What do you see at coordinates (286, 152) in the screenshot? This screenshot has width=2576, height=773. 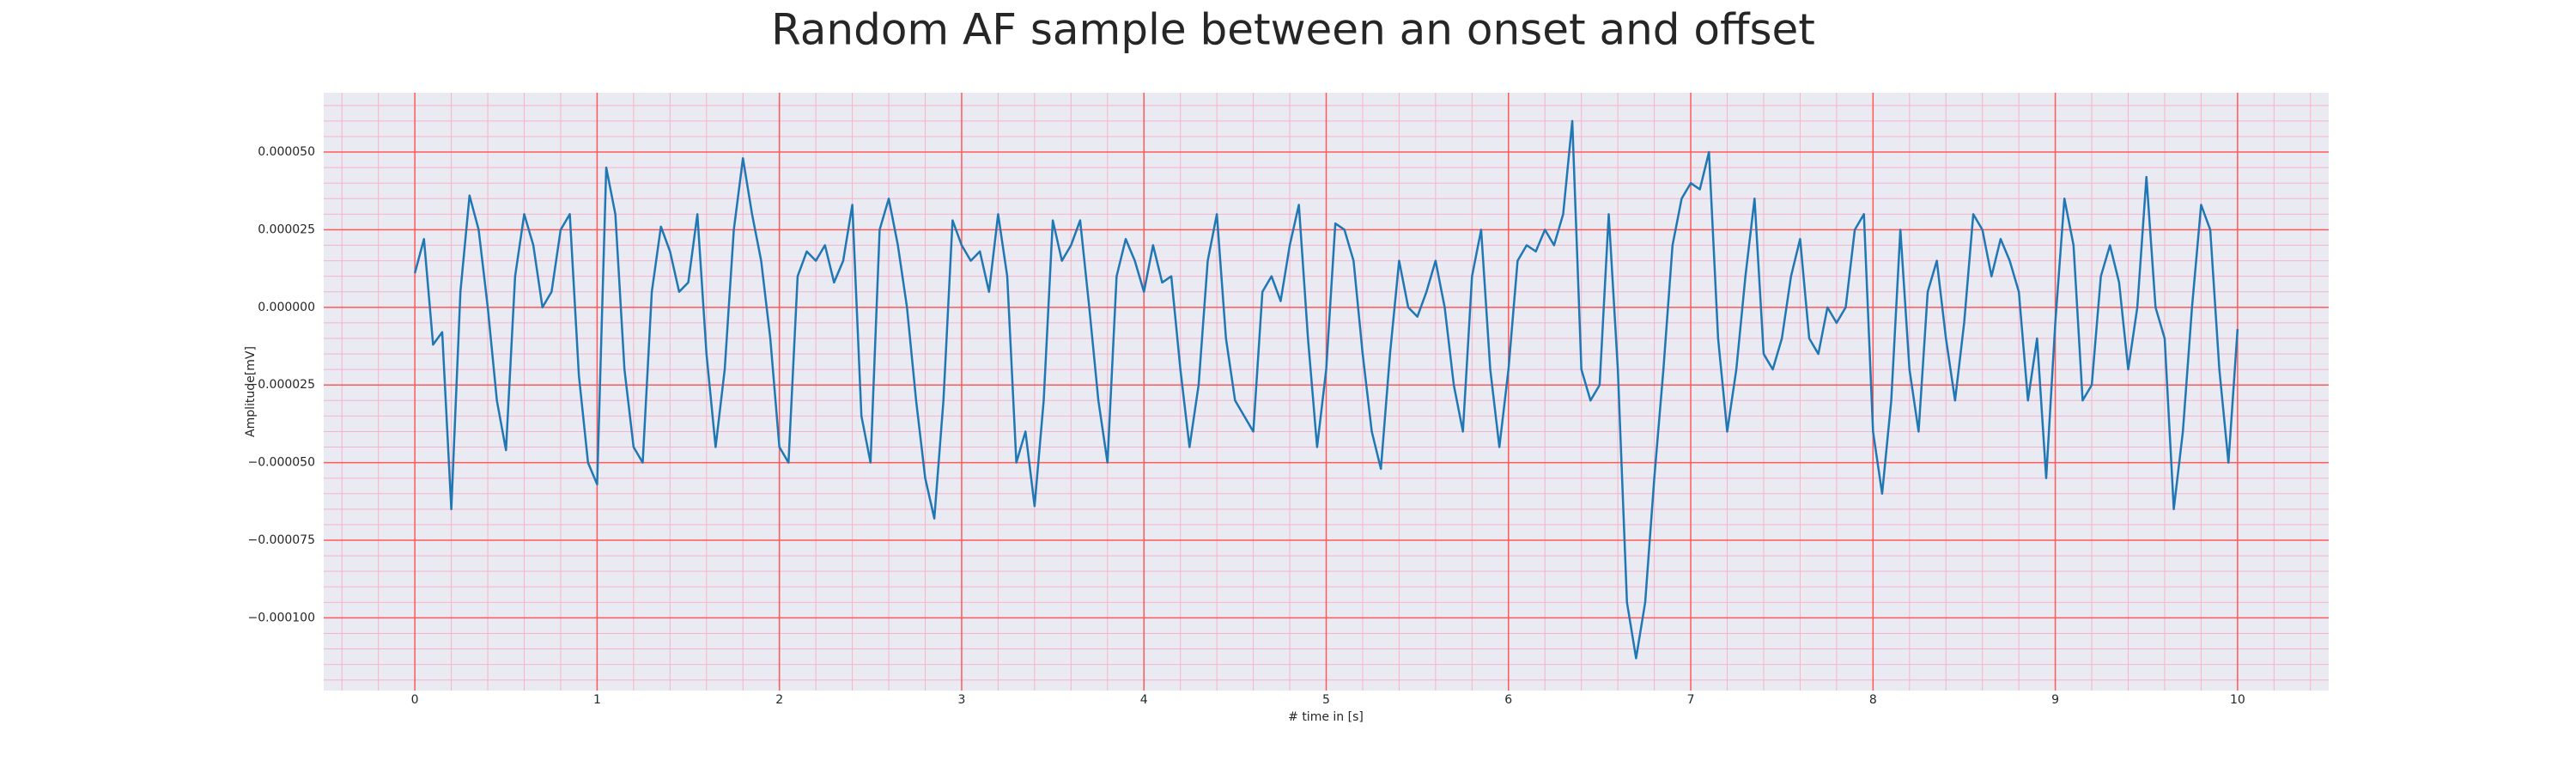 I see `y-tick-label: 0.000050` at bounding box center [286, 152].